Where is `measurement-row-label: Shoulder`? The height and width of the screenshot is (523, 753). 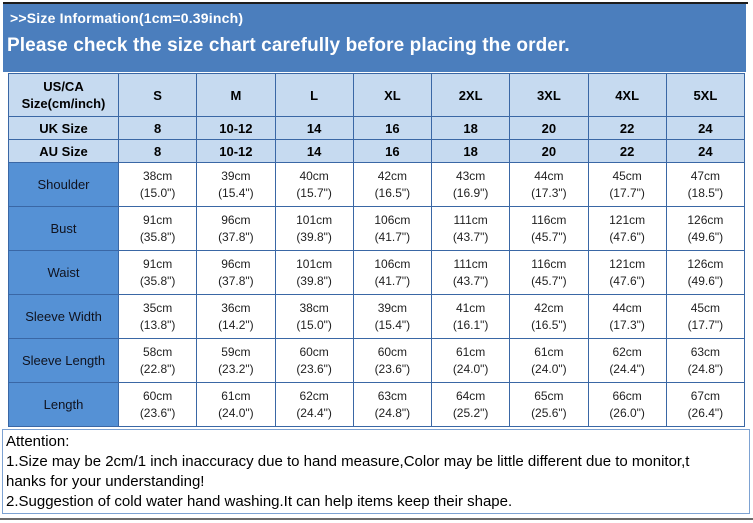
measurement-row-label: Shoulder is located at coordinates (63, 184).